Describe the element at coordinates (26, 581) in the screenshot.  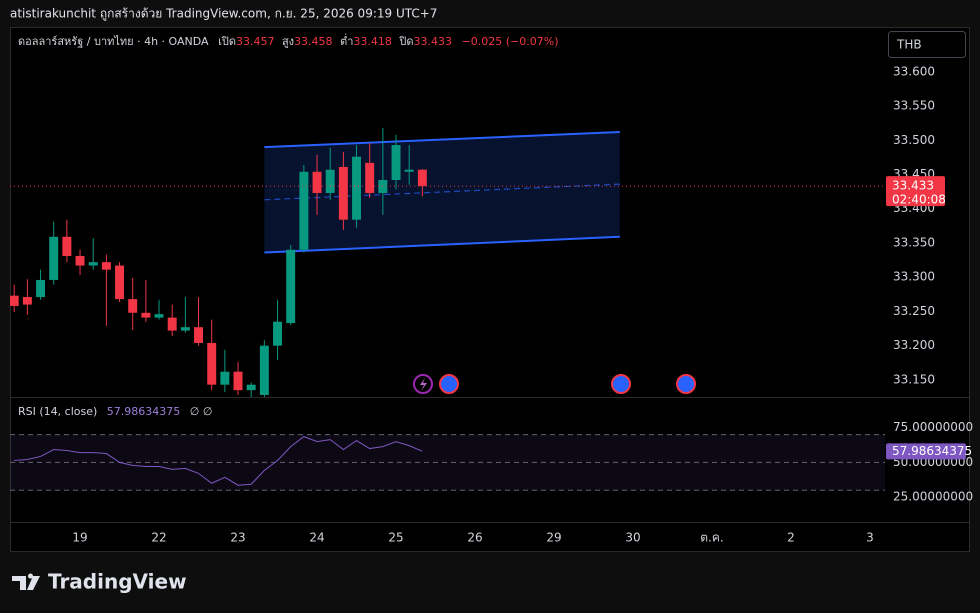
I see `logo-mark` at that location.